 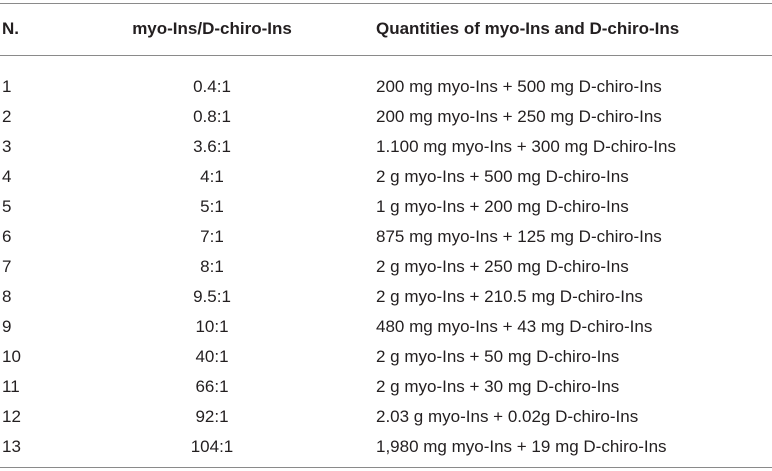 I want to click on cell: 104:1, so click(x=212, y=446).